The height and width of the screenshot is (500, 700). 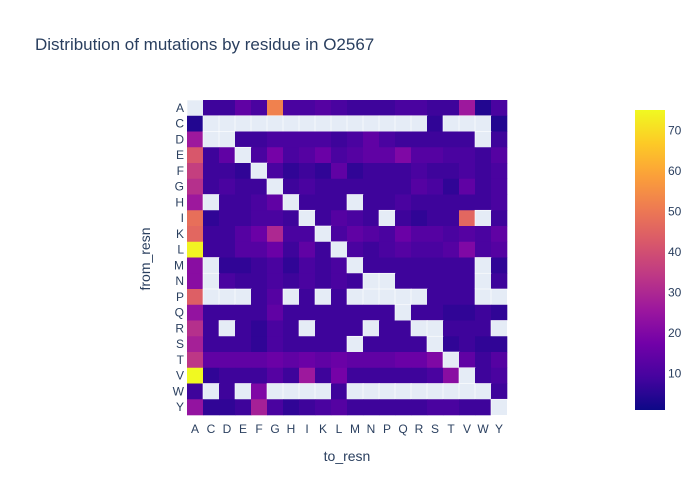 What do you see at coordinates (499, 218) in the screenshot?
I see `heatmap-cell-I-Y` at bounding box center [499, 218].